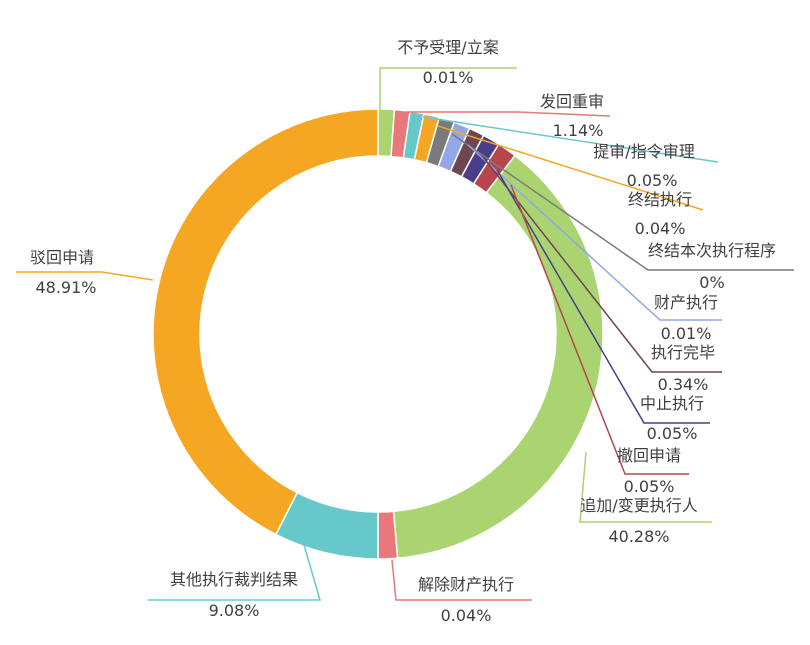 This screenshot has height=645, width=810. I want to click on slice-name-label: 不予受理/立案, so click(447, 47).